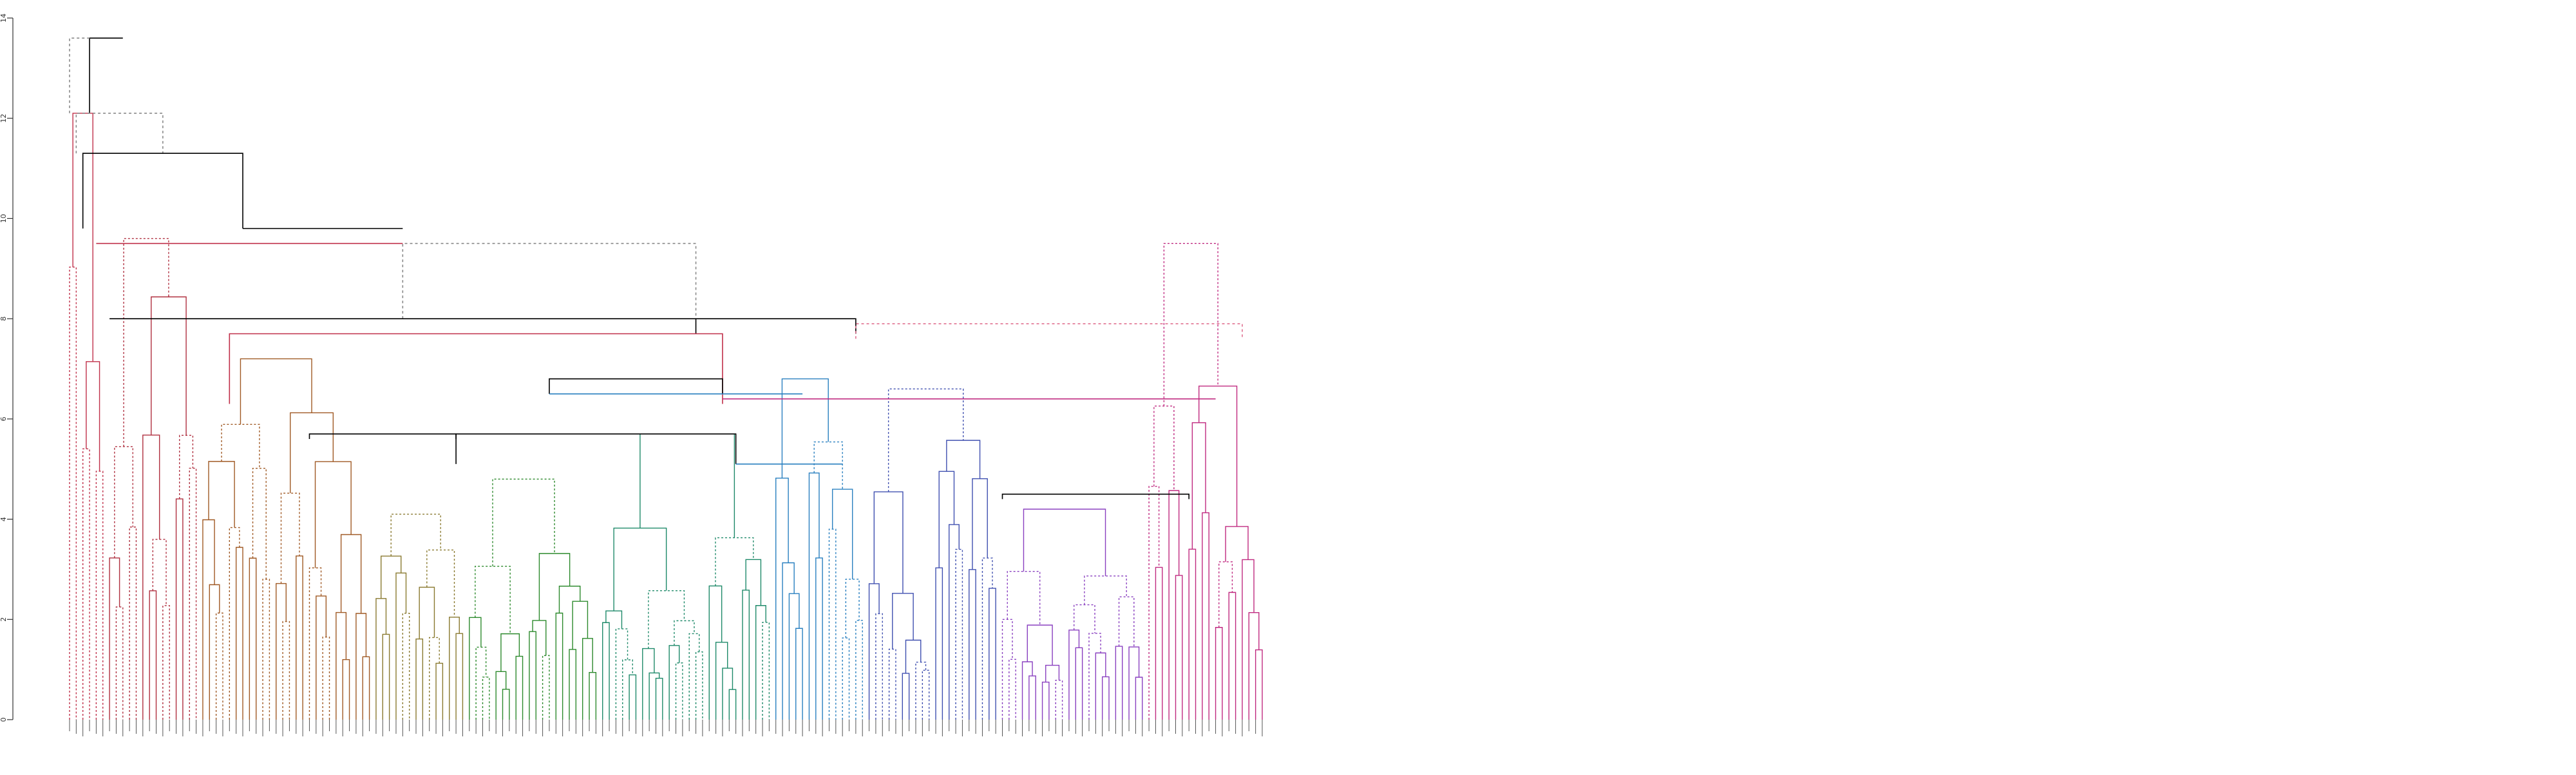  What do you see at coordinates (4, 118) in the screenshot?
I see `y-tick-label-6: 12` at bounding box center [4, 118].